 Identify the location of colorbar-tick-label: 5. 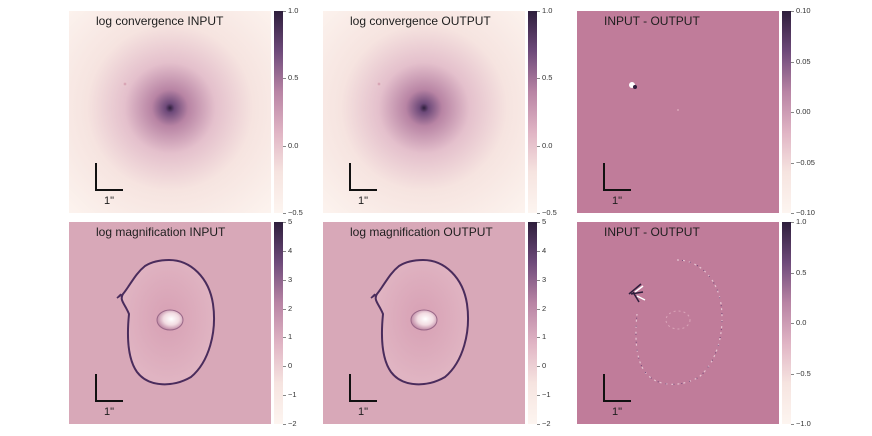
(290, 221).